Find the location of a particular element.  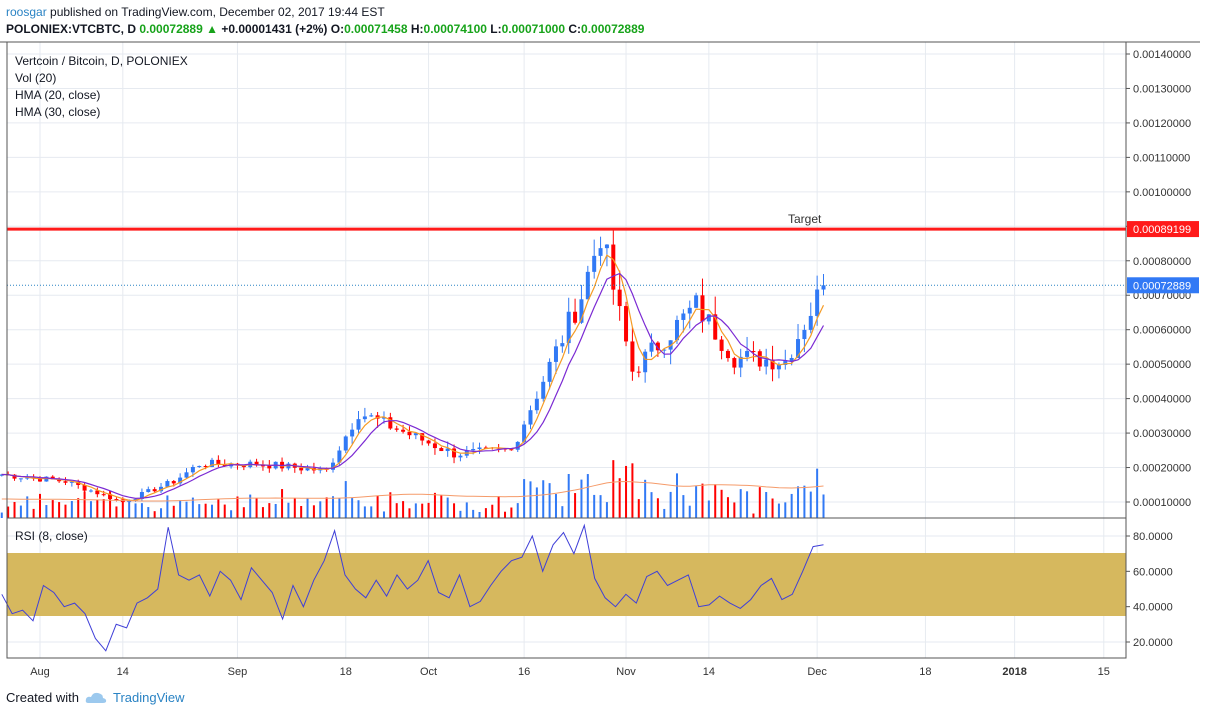

time-tick-label: Oct is located at coordinates (428, 672).